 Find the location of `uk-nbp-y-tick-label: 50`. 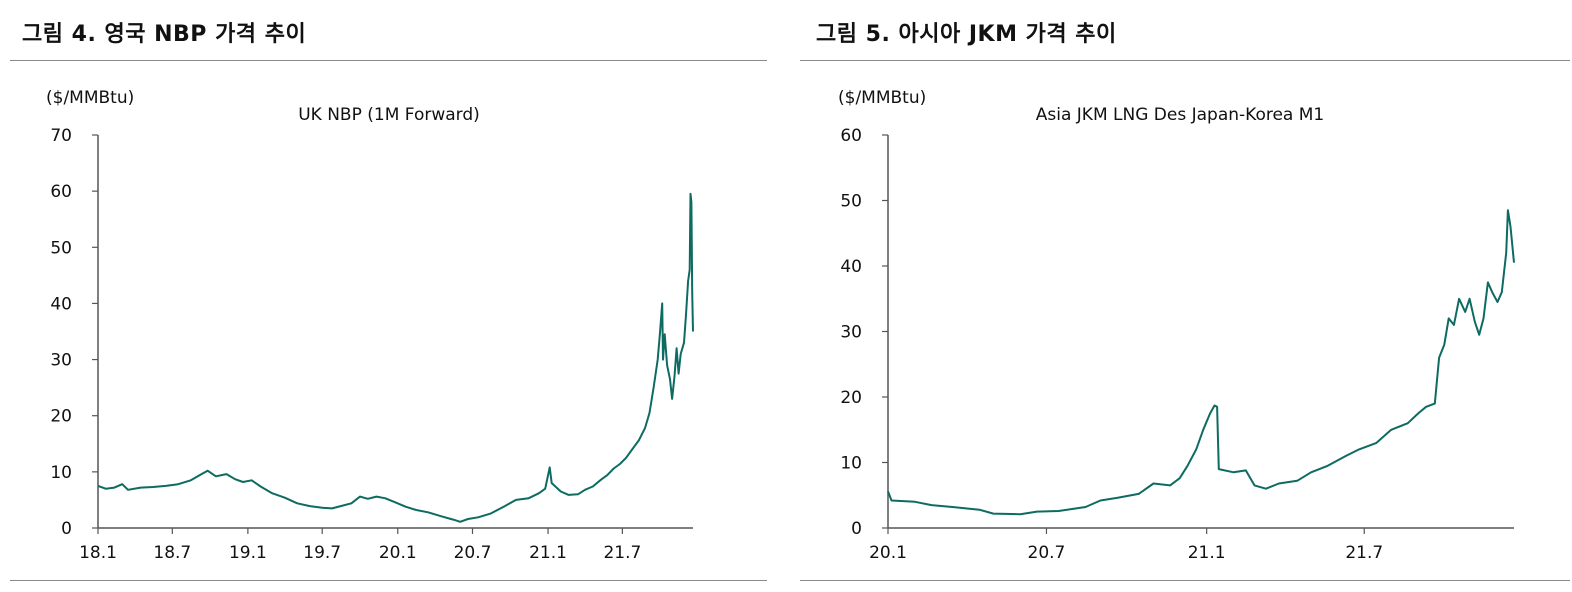

uk-nbp-y-tick-label: 50 is located at coordinates (61, 248).